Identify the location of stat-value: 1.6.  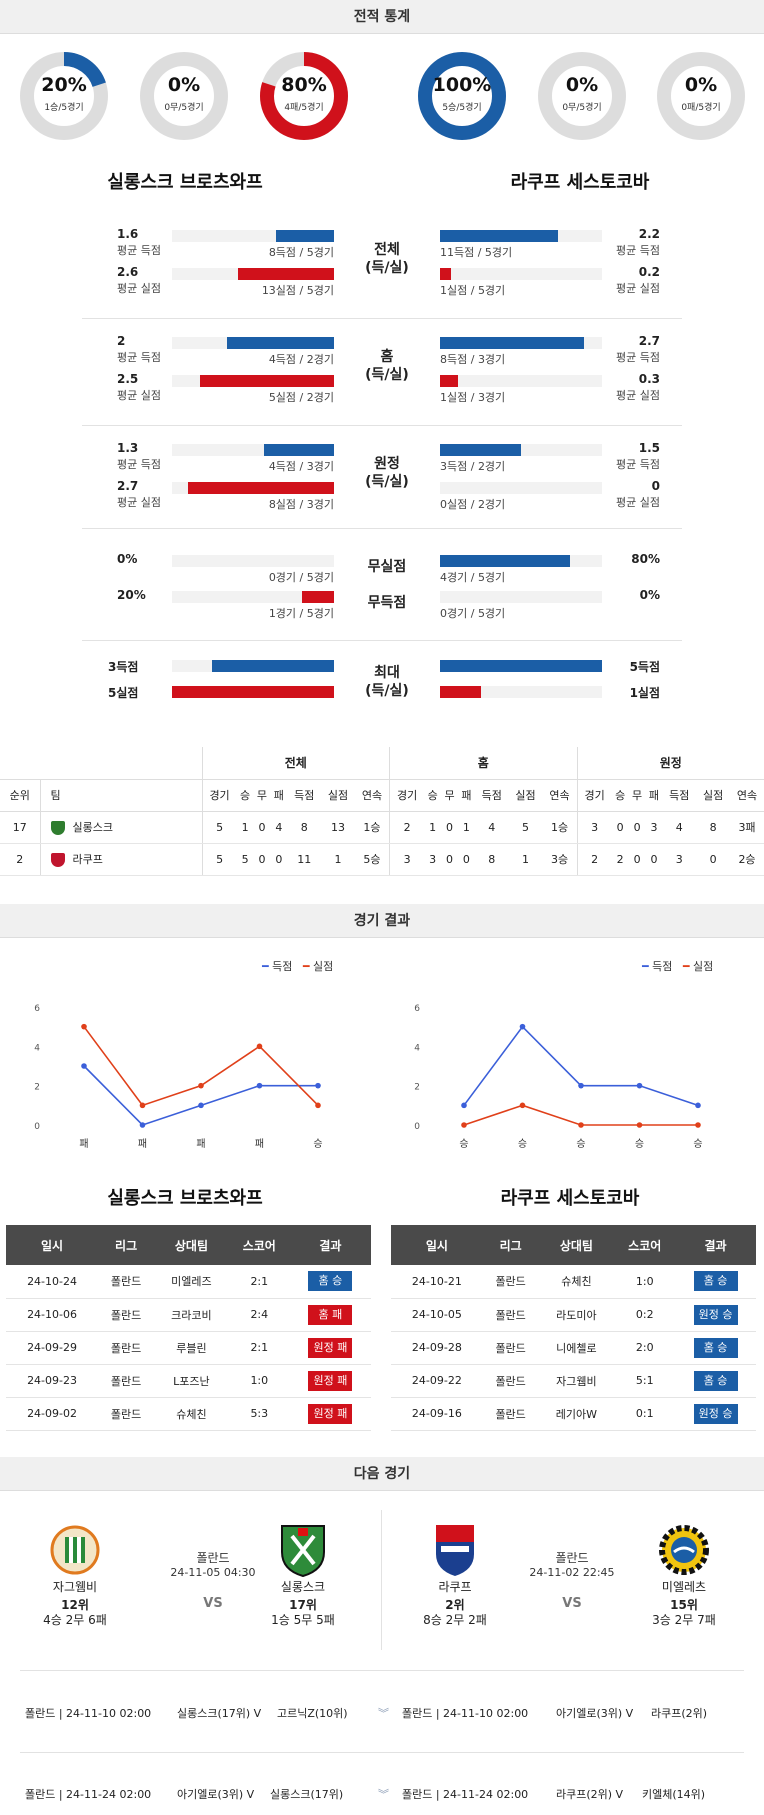
(128, 234).